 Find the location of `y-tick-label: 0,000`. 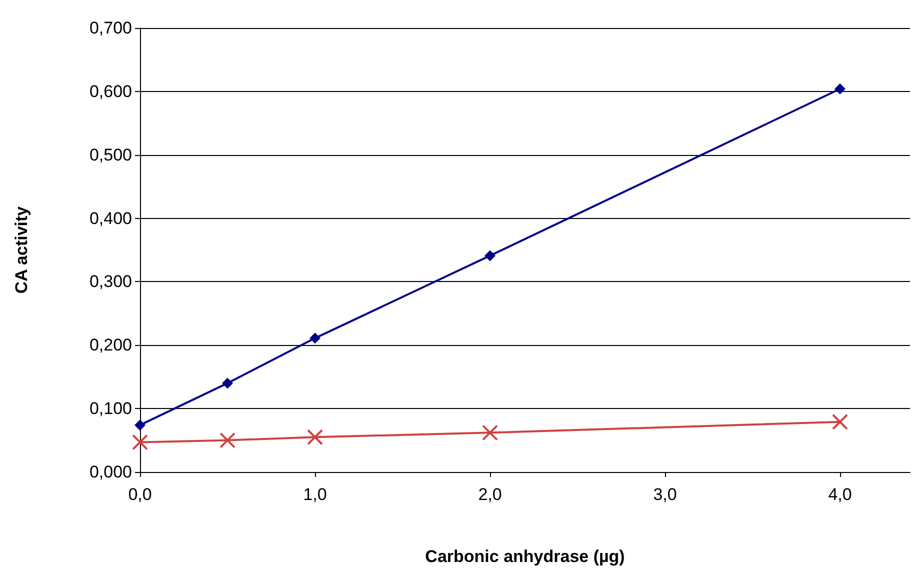

y-tick-label: 0,000 is located at coordinates (110, 472).